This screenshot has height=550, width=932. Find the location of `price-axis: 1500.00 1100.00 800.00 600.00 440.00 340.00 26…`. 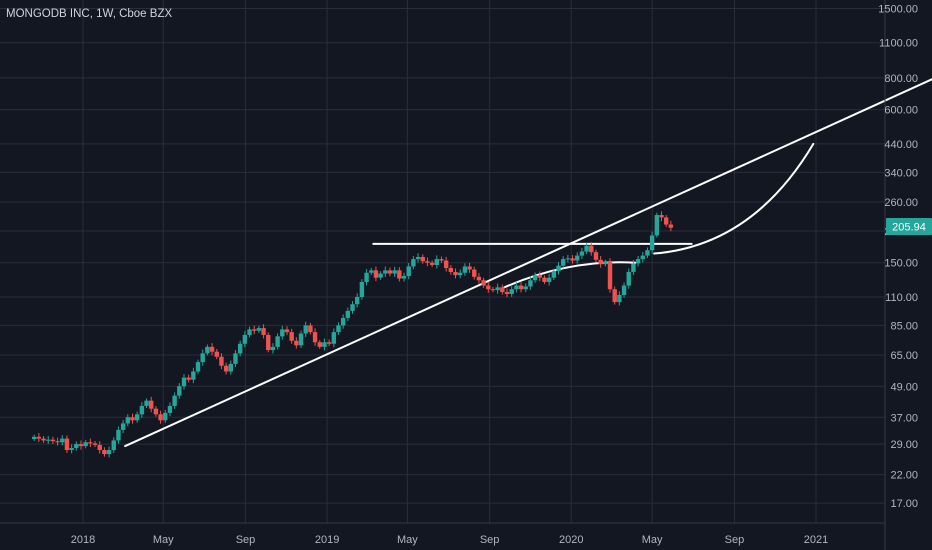

price-axis: 1500.00 1100.00 800.00 600.00 440.00 340.00 26… is located at coordinates (898, 256).